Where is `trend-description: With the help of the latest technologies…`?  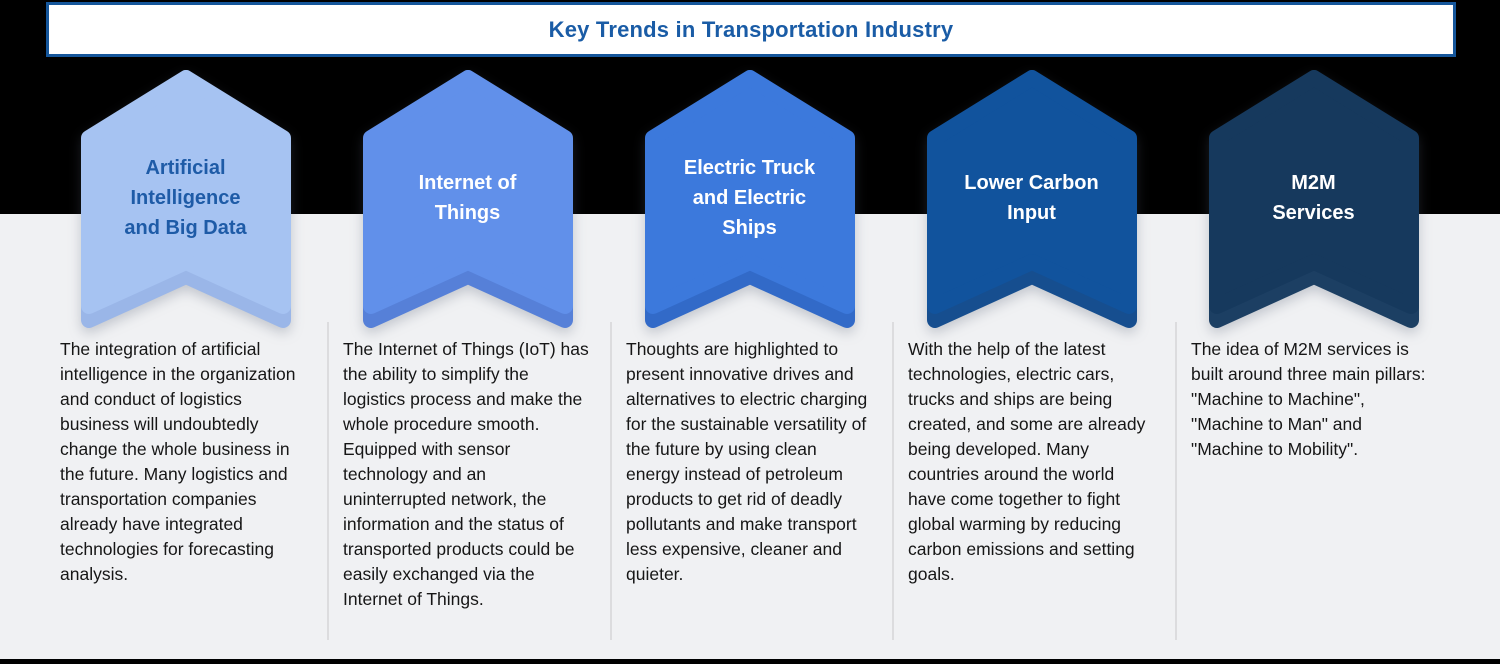
trend-description: With the help of the latest technologies… is located at coordinates (1033, 481).